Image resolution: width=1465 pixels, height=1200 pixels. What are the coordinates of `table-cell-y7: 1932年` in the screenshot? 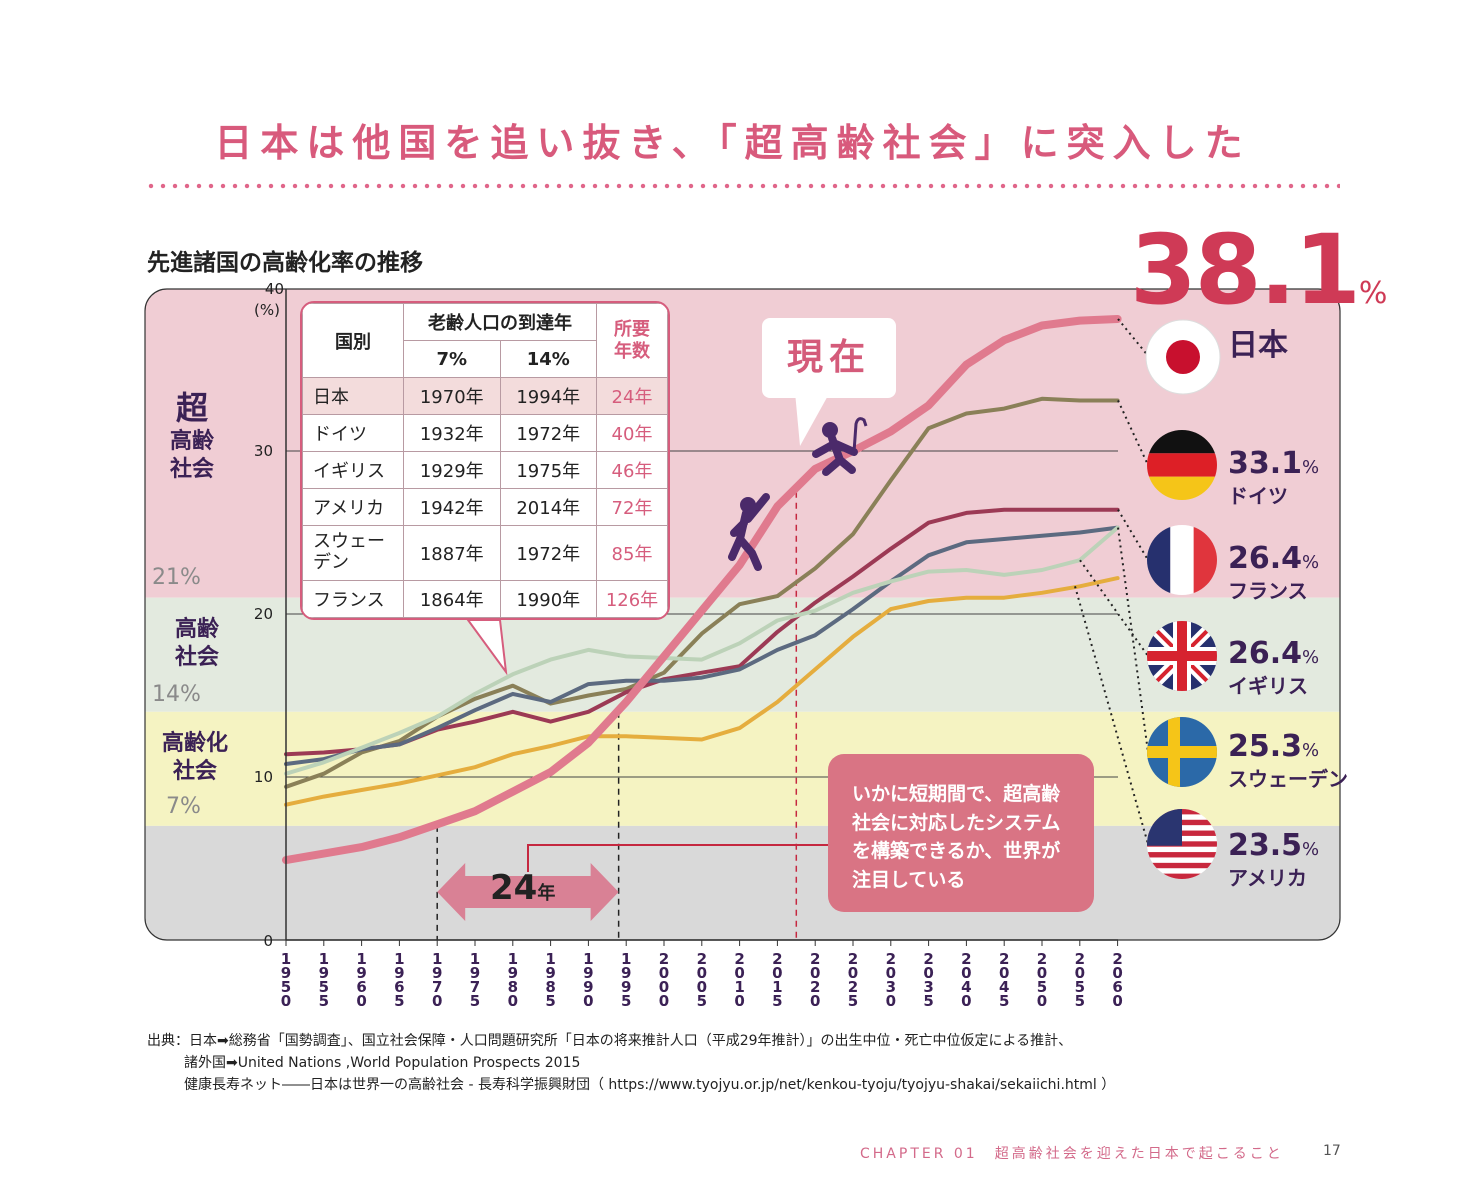 It's located at (452, 433).